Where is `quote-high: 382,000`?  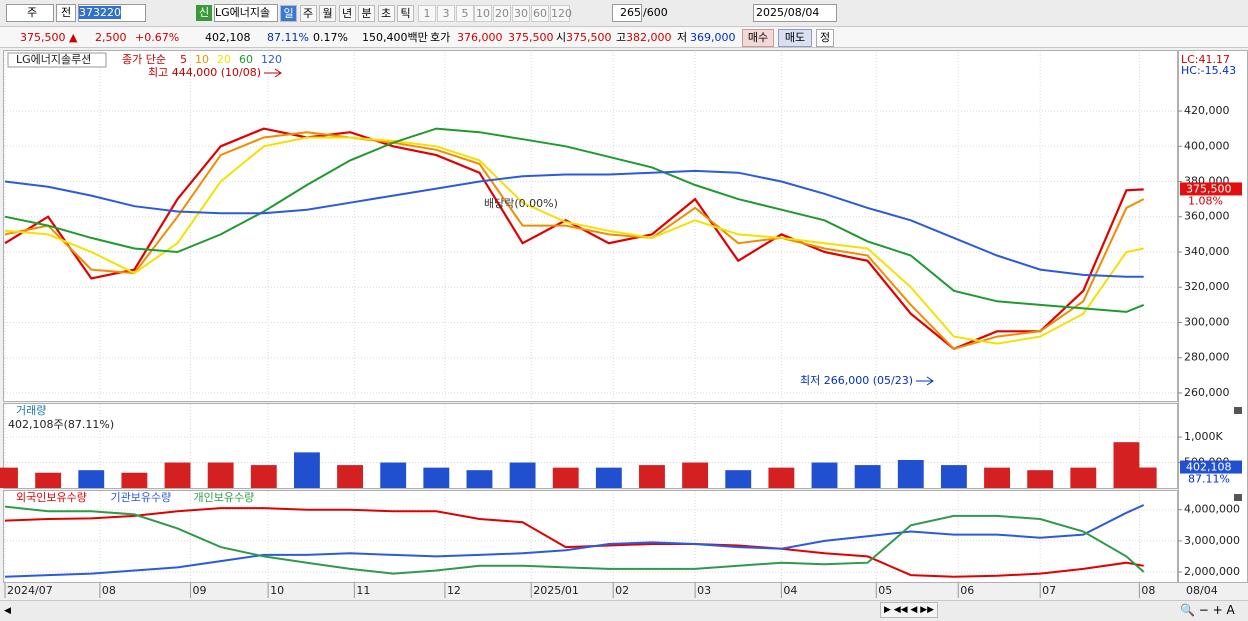
quote-high: 382,000 is located at coordinates (649, 37).